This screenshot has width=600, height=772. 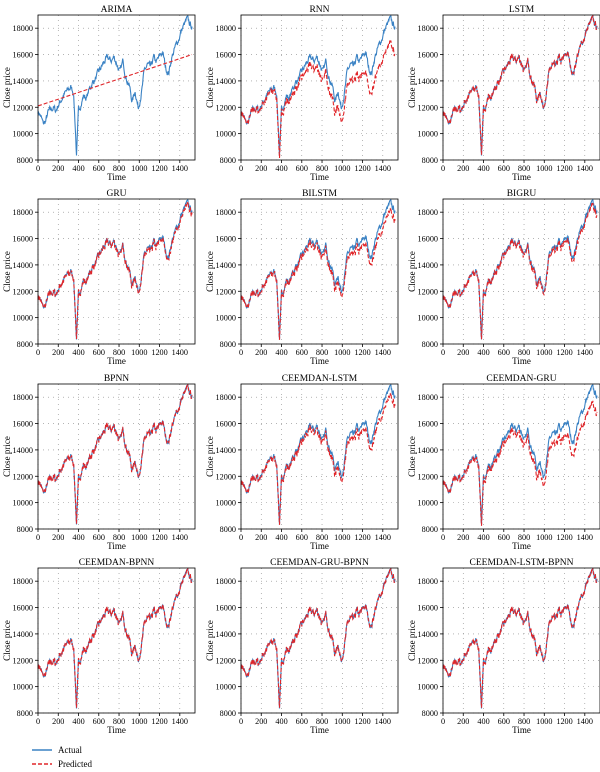 What do you see at coordinates (116, 379) in the screenshot?
I see `subplot-title: BPNN` at bounding box center [116, 379].